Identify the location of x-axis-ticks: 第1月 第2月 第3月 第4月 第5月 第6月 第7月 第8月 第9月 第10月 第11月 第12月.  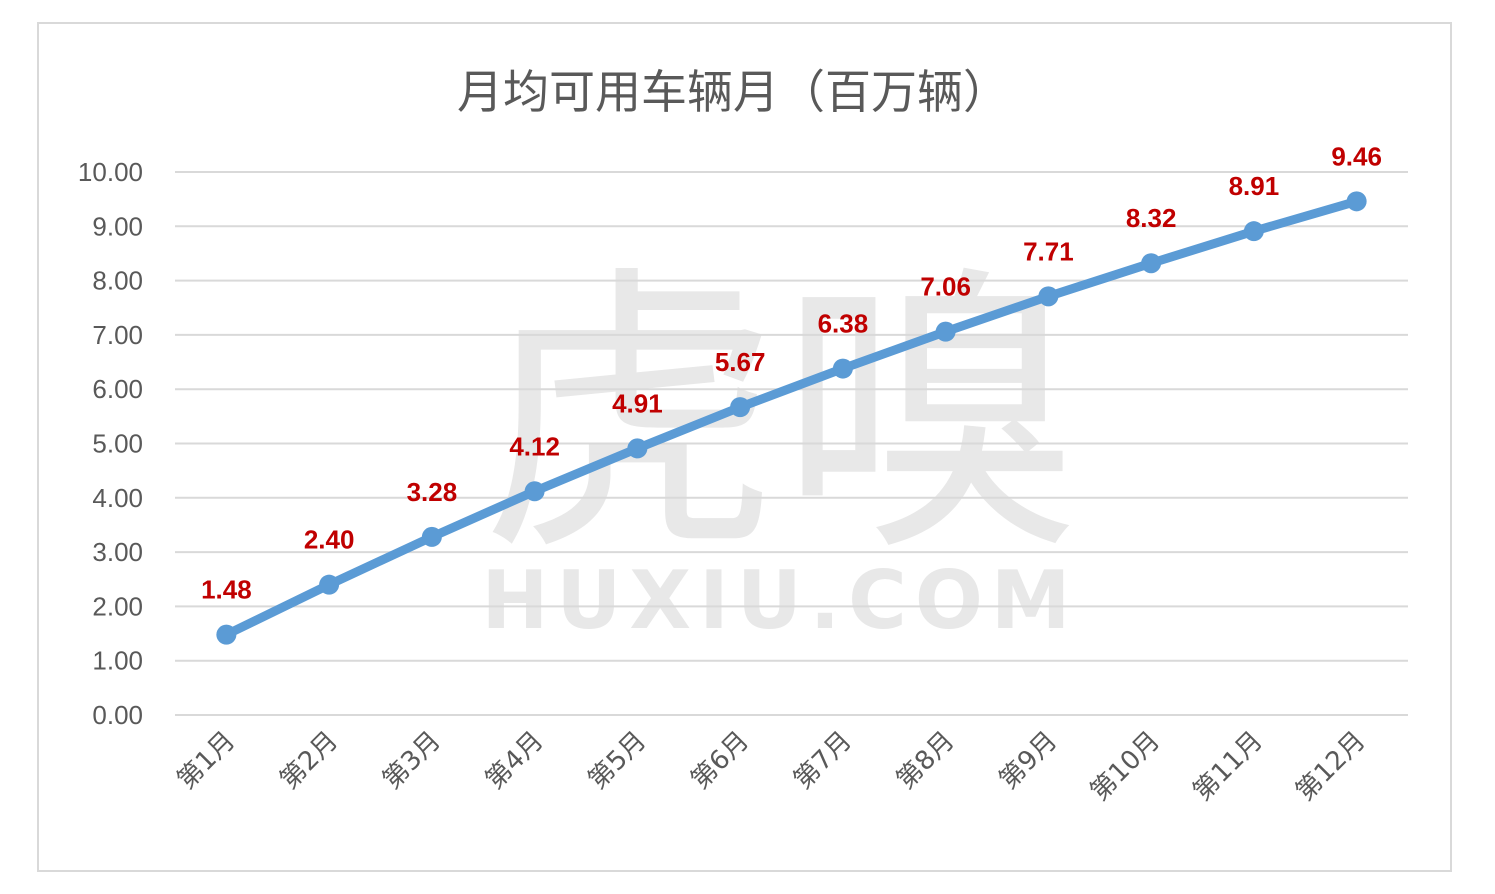
(772, 766).